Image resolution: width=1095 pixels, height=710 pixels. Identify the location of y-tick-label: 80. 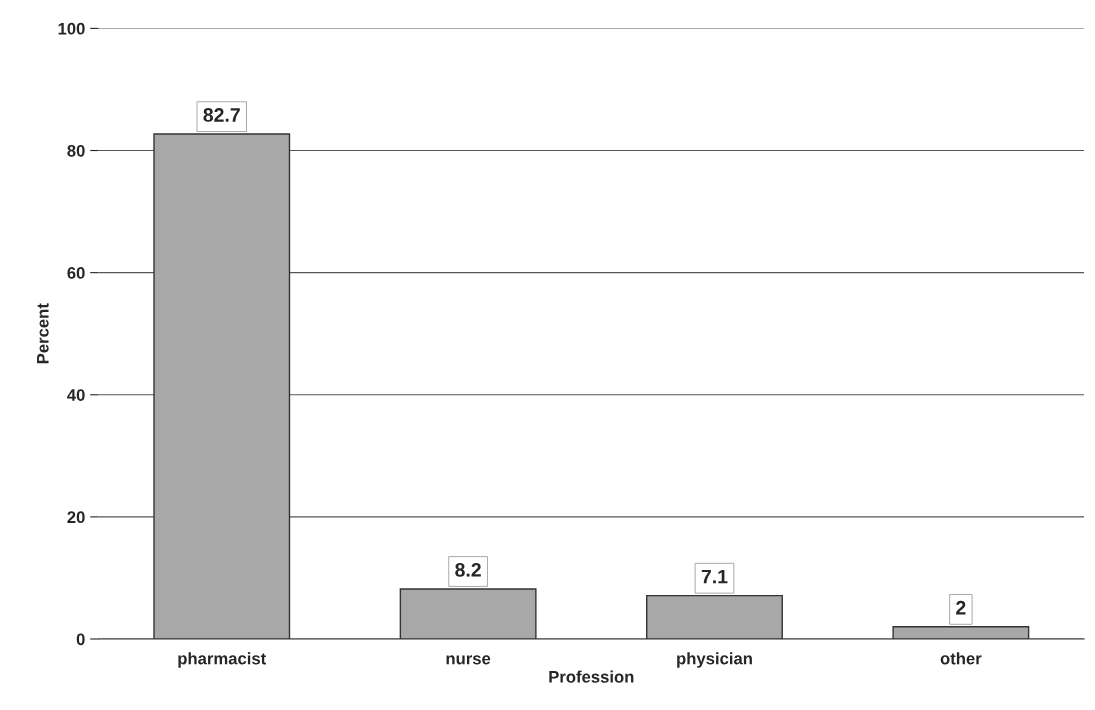
(76, 150).